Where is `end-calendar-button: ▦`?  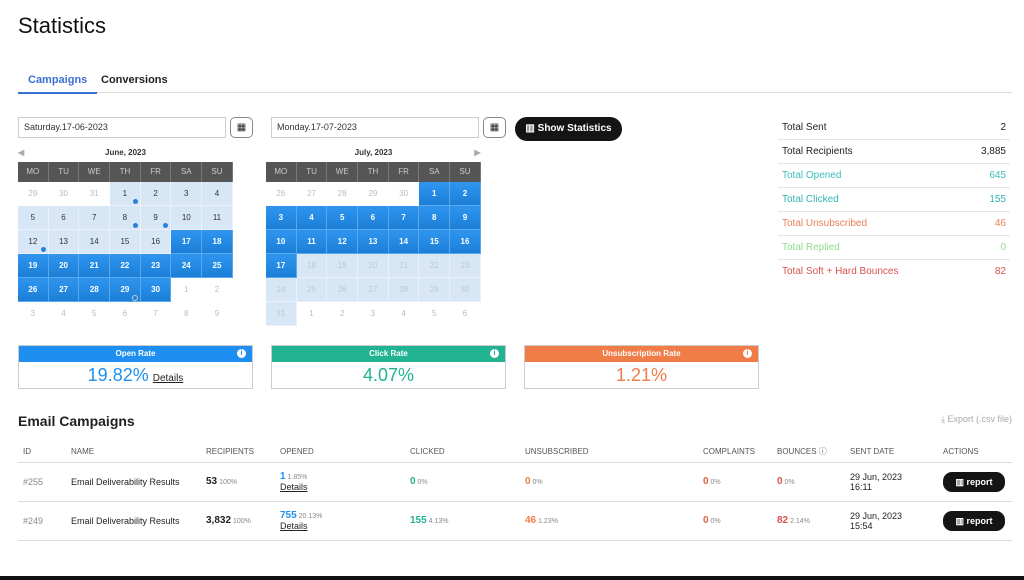 end-calendar-button: ▦ is located at coordinates (494, 127).